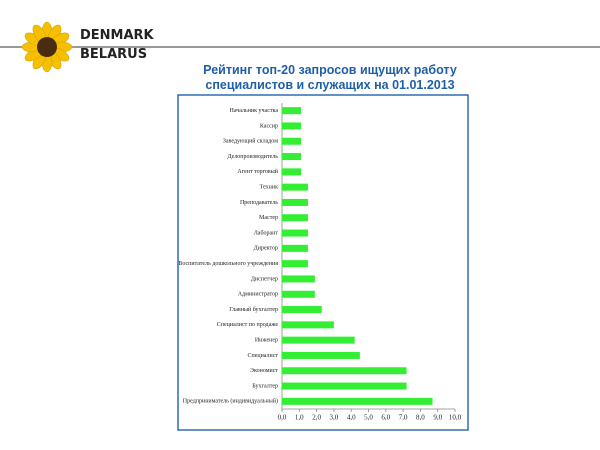 The image size is (600, 450). Describe the element at coordinates (228, 264) in the screenshot. I see `y-tick-label: Воспитатель дошкольного учреждения` at that location.